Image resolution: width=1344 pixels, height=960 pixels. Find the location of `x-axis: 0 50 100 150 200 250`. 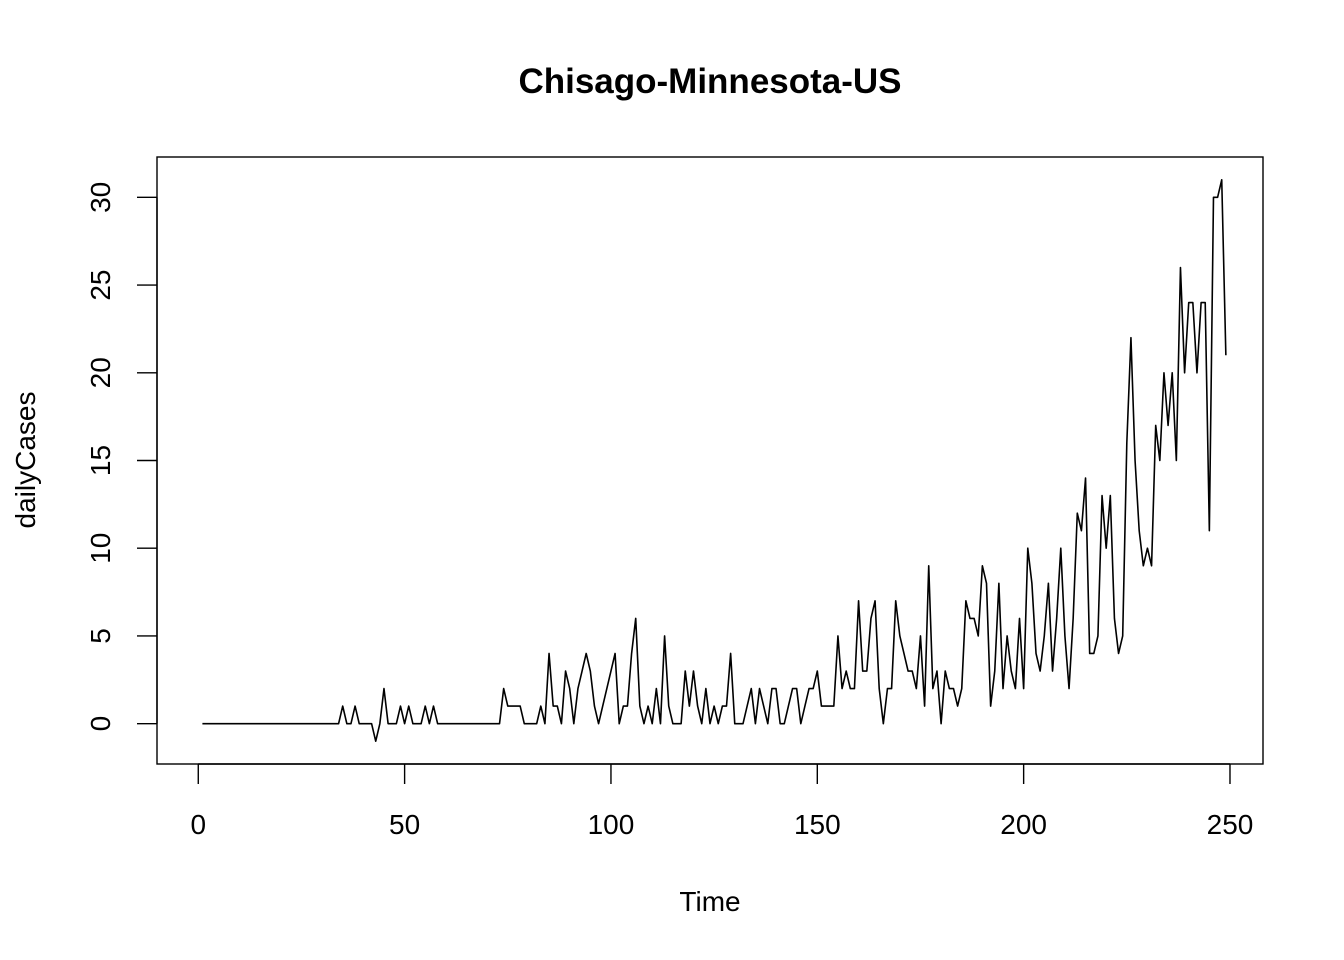

x-axis: 0 50 100 150 200 250 is located at coordinates (722, 801).